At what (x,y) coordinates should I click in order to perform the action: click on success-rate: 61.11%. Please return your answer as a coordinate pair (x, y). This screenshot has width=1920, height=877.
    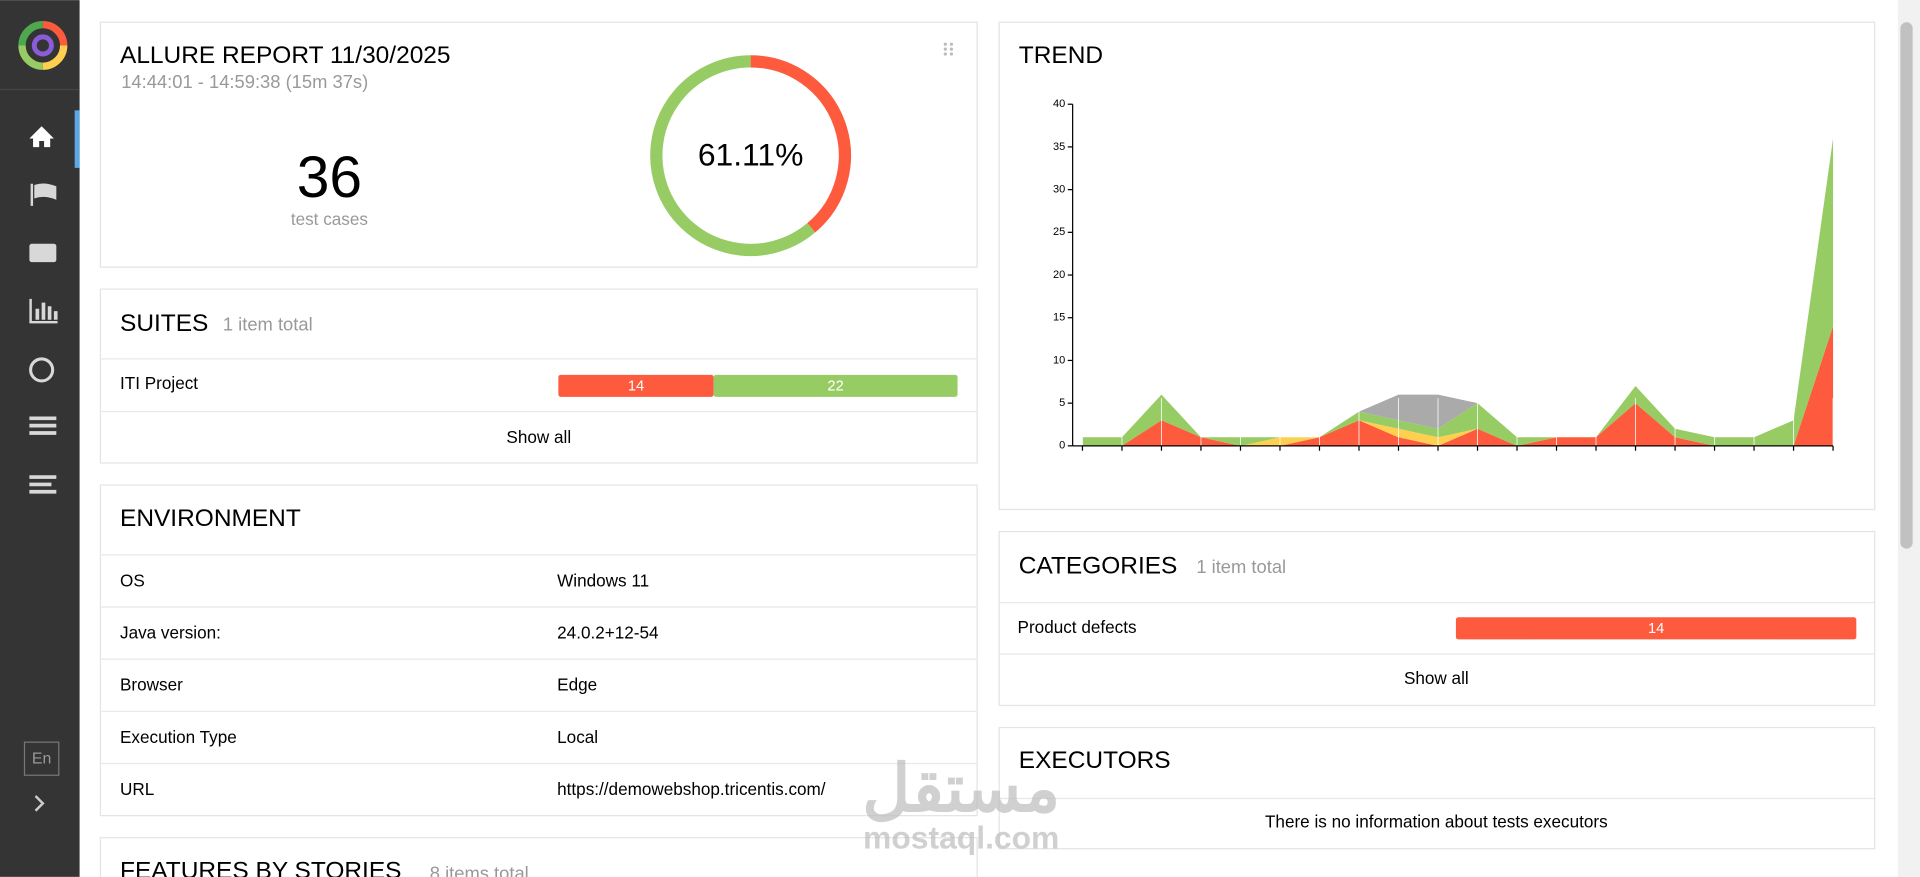
    Looking at the image, I should click on (751, 154).